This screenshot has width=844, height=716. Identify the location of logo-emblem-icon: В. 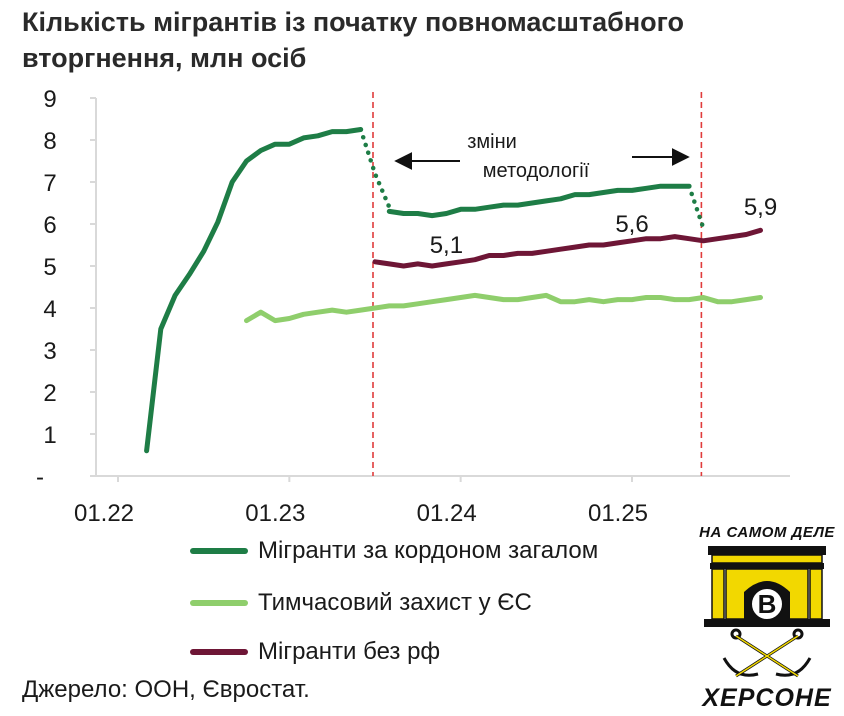
(767, 612).